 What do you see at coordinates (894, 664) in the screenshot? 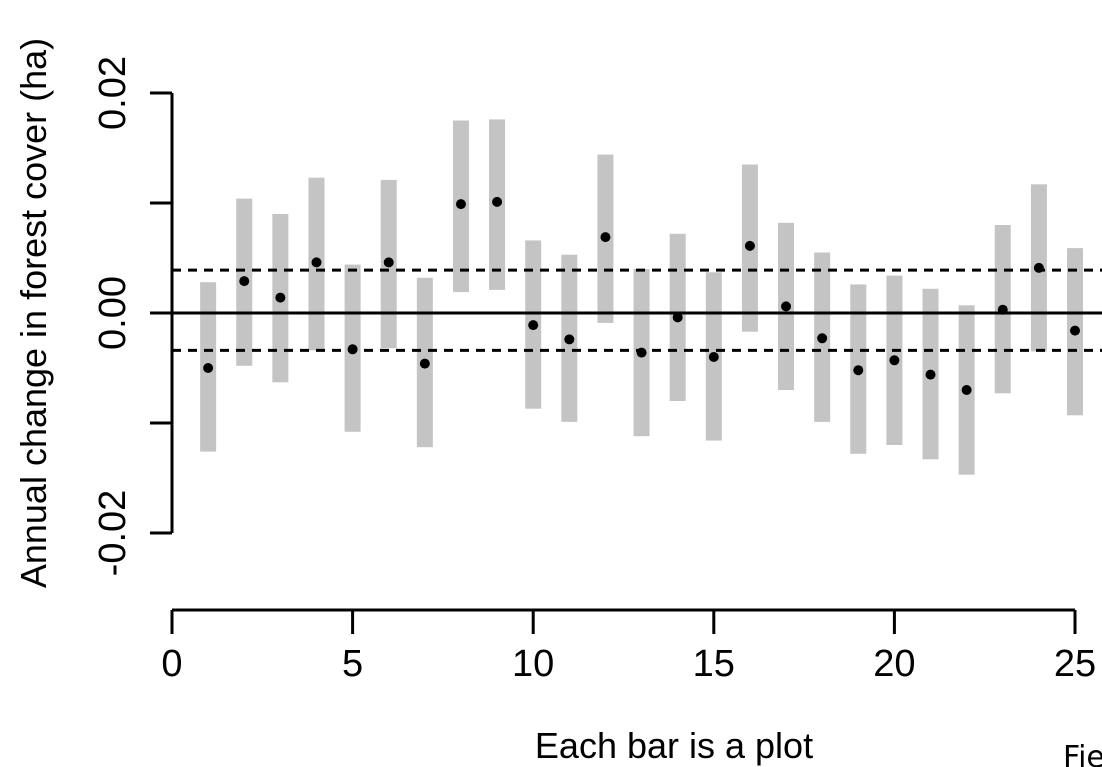
I see `x-tick-label-5: 20` at bounding box center [894, 664].